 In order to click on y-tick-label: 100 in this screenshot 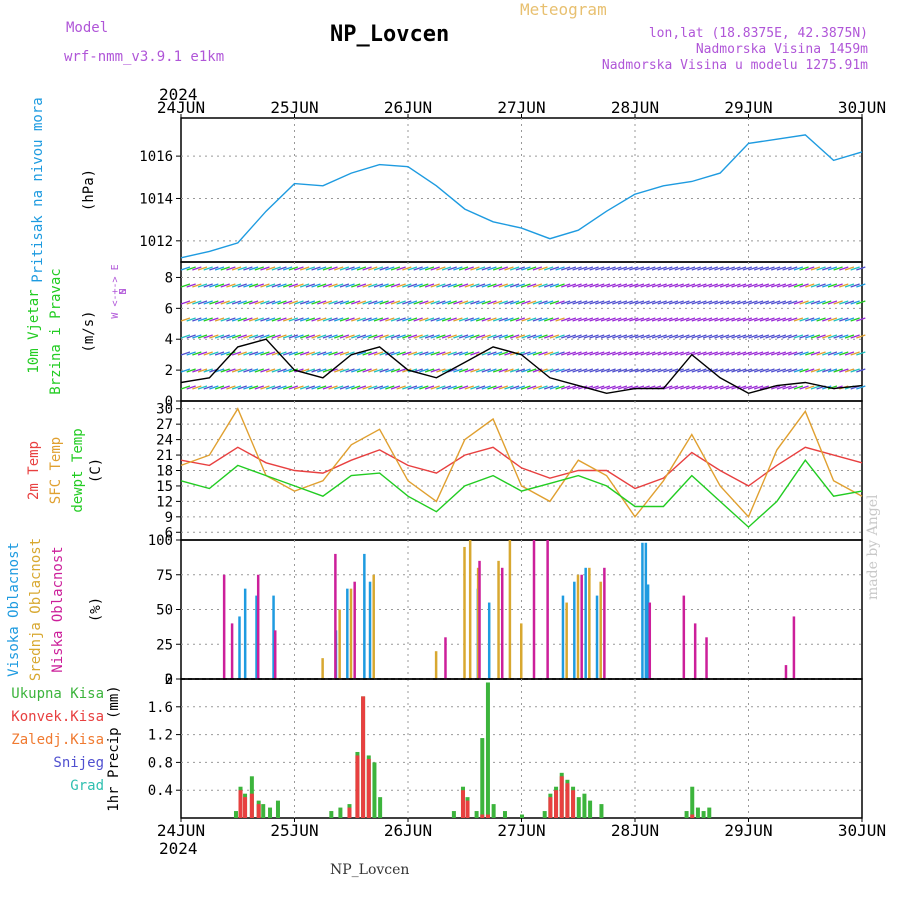, I will do `click(160, 541)`.